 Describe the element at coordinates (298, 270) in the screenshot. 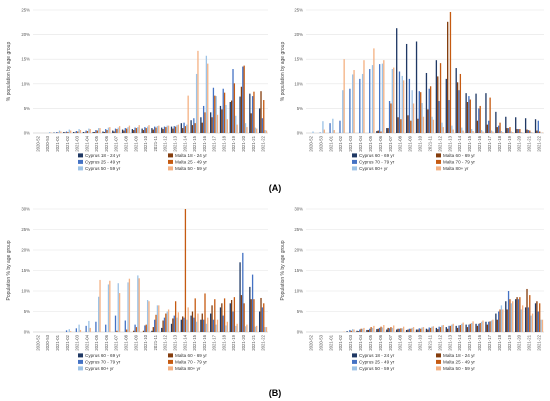

I see `y-tick-label: 15%` at that location.